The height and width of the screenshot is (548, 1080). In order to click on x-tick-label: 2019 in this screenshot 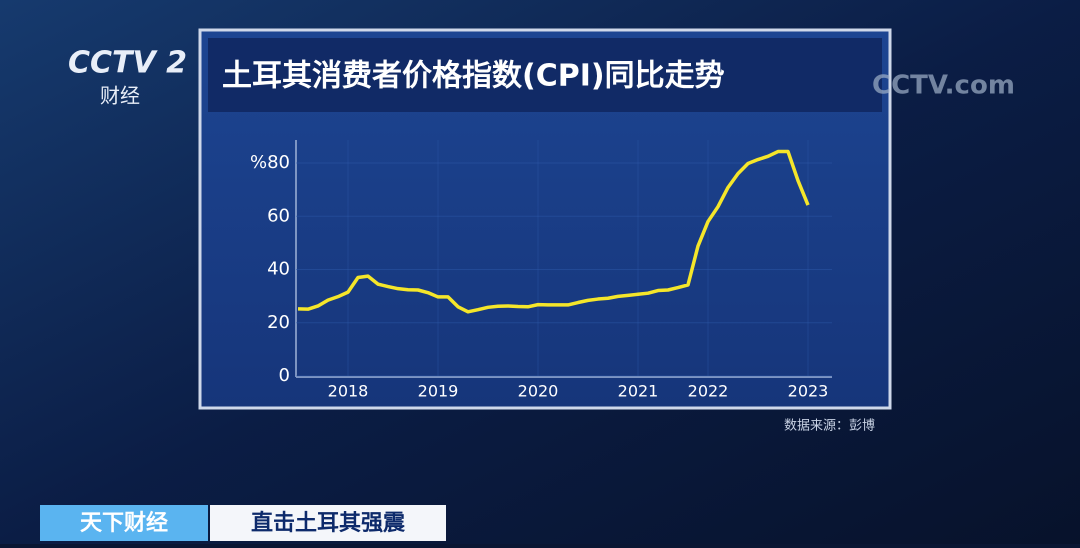, I will do `click(438, 391)`.